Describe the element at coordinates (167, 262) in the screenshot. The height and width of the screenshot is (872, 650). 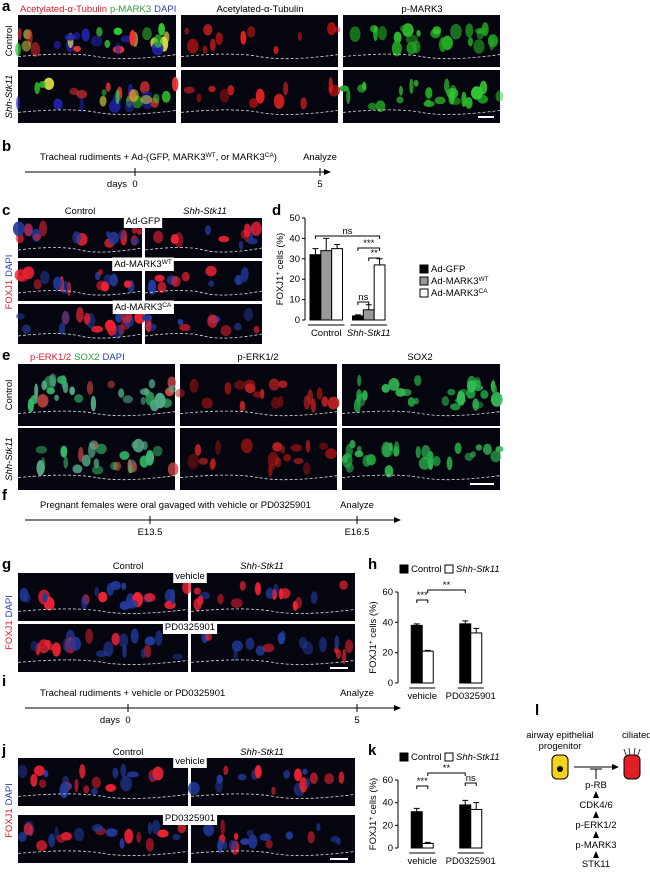
I see `text-part: WT` at that location.